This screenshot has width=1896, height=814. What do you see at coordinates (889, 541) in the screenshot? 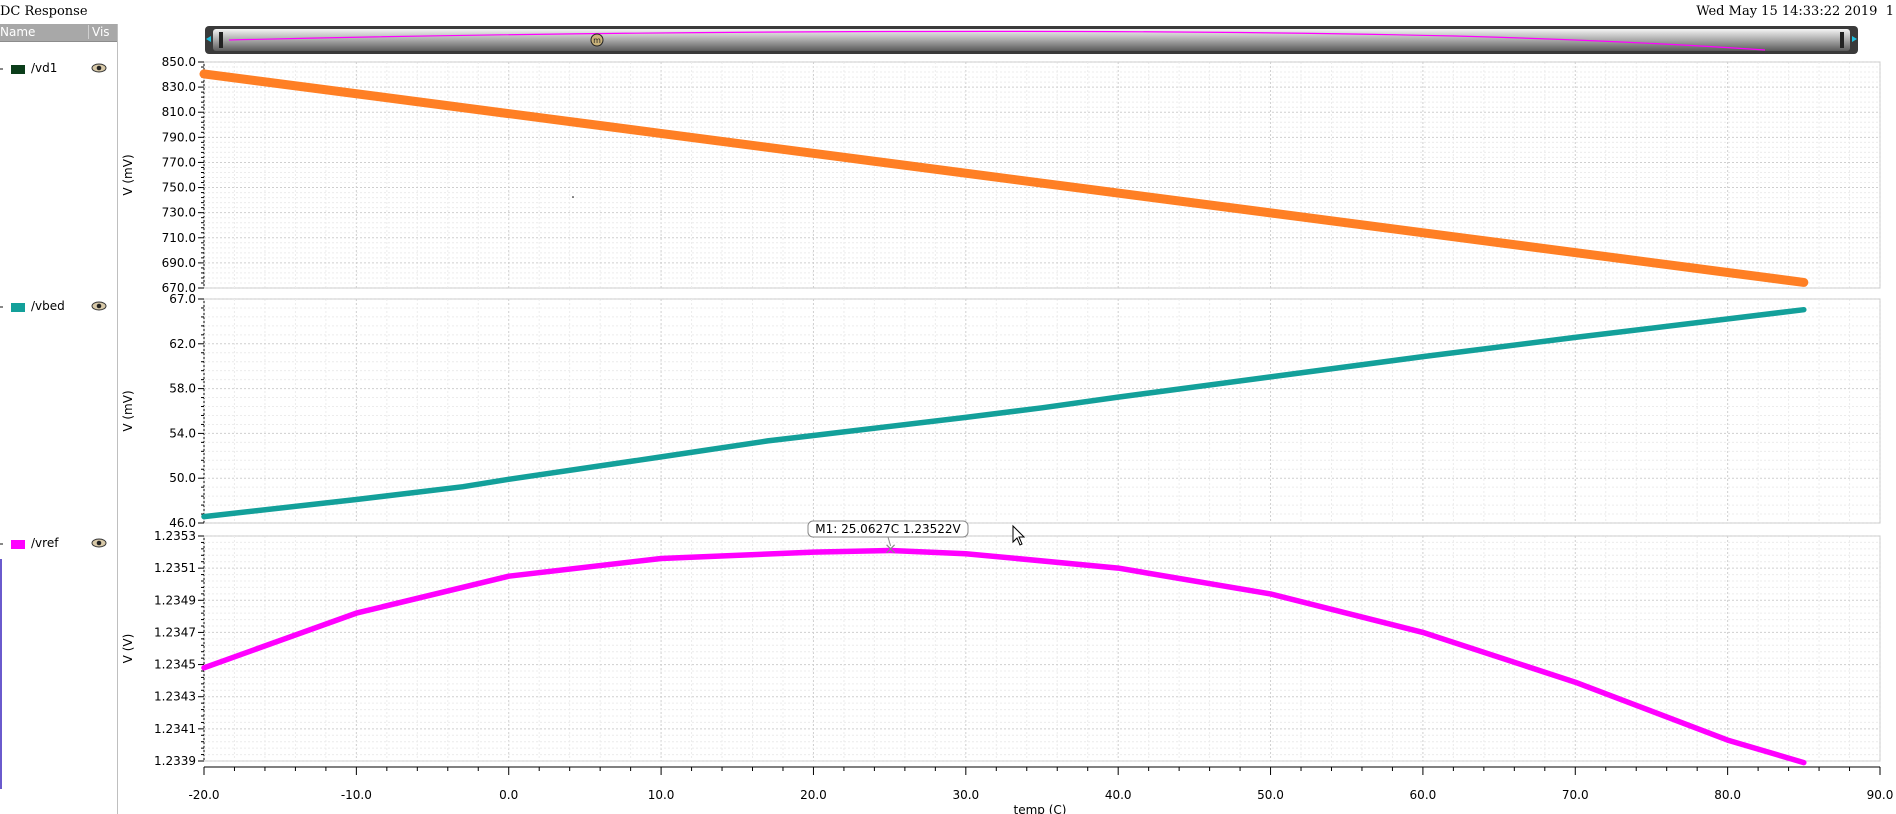
I see `marker-leader-line` at bounding box center [889, 541].